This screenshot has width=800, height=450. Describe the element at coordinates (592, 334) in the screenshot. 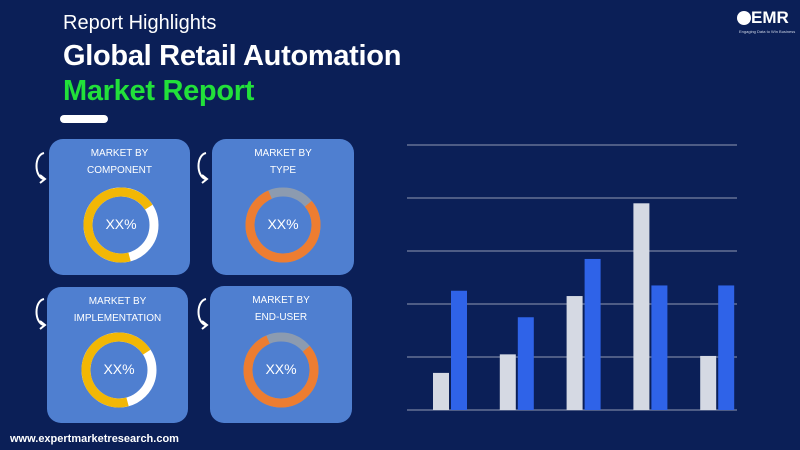

I see `bar-series2-cat3` at that location.